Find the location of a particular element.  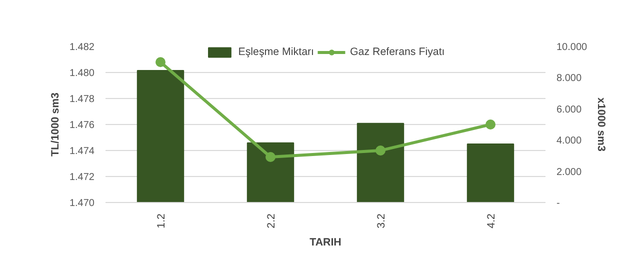

y-tick-label: 1.470 is located at coordinates (82, 203).